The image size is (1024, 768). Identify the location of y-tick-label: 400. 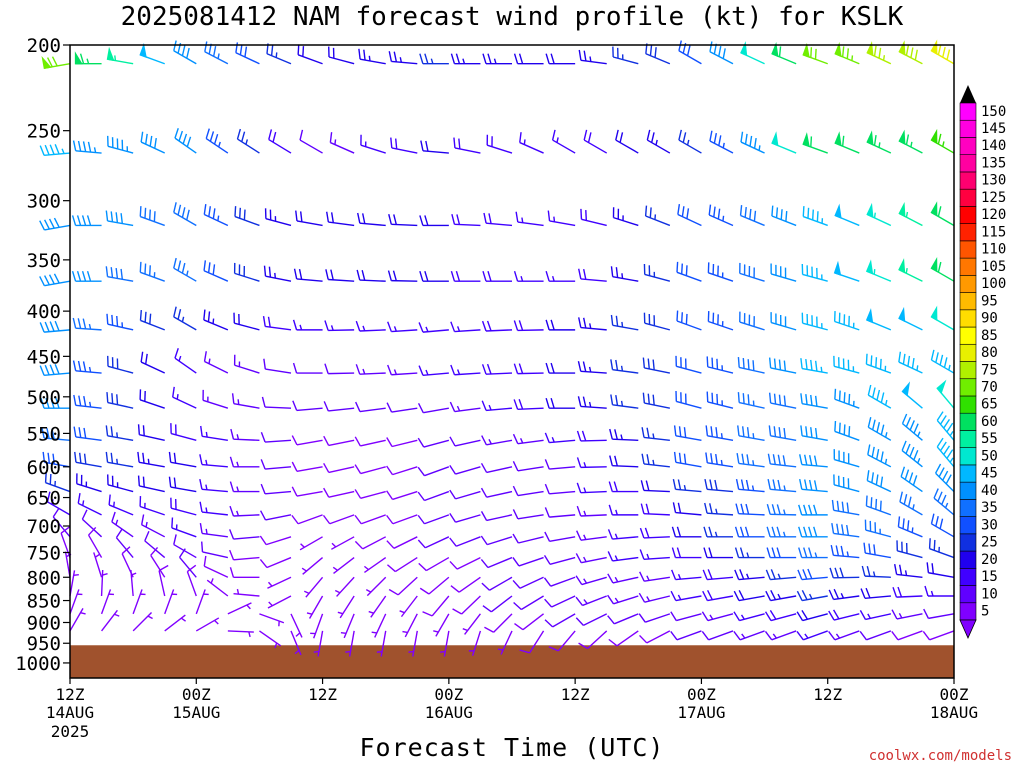
(44, 312).